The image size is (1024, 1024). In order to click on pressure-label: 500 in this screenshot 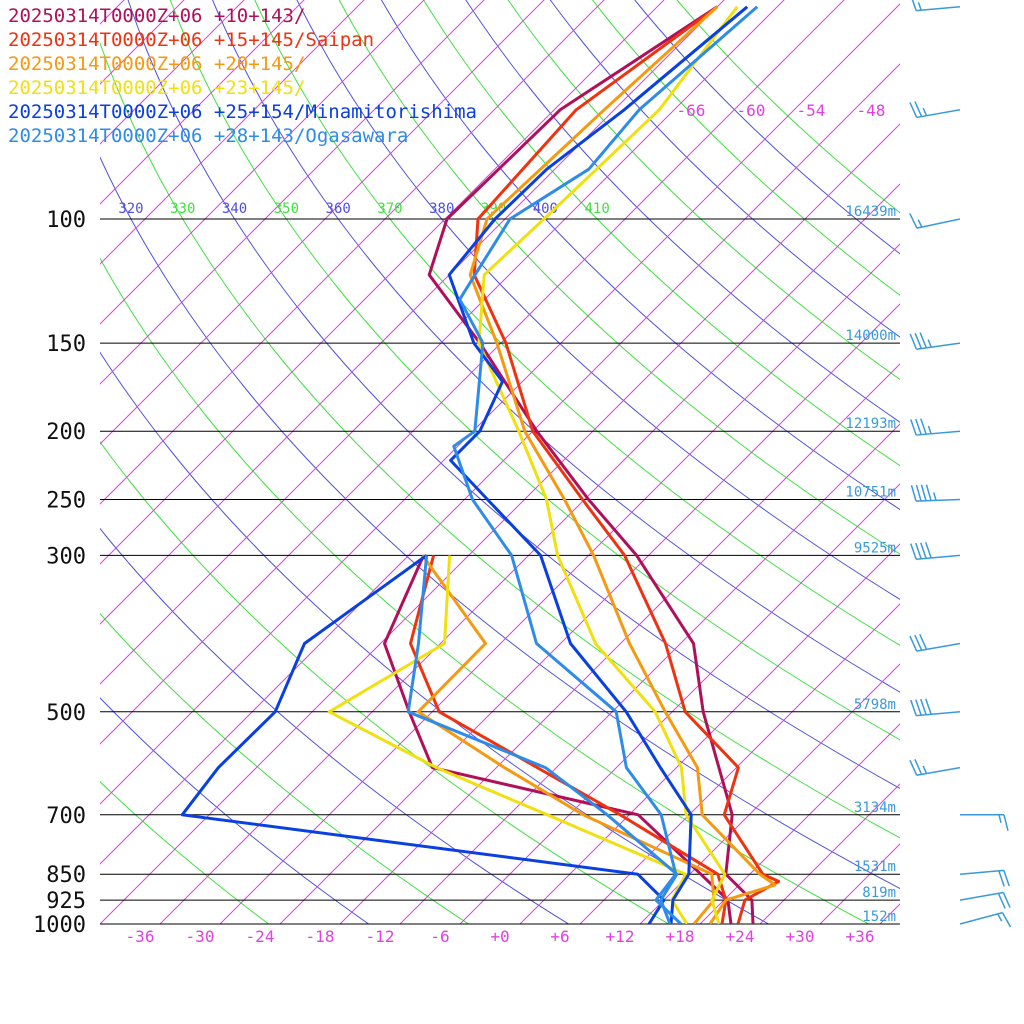, I will do `click(66, 713)`.